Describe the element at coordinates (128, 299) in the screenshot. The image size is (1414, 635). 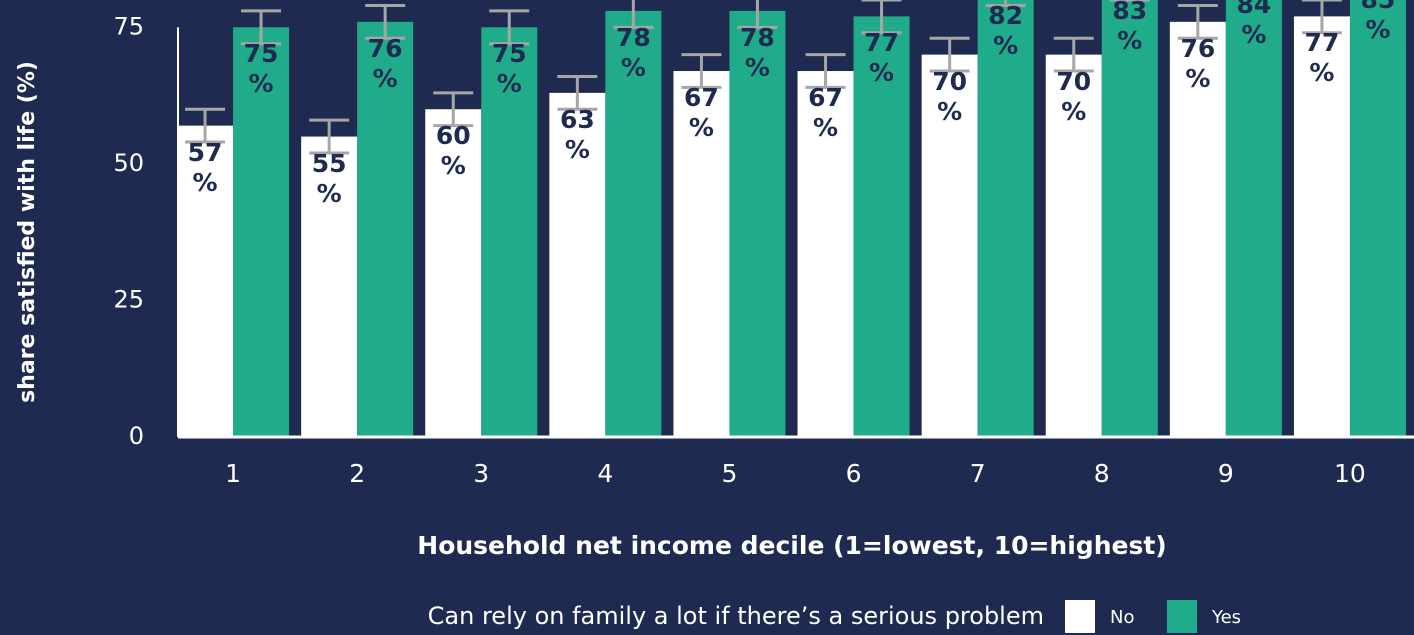
I see `y-tick-label: 25` at that location.